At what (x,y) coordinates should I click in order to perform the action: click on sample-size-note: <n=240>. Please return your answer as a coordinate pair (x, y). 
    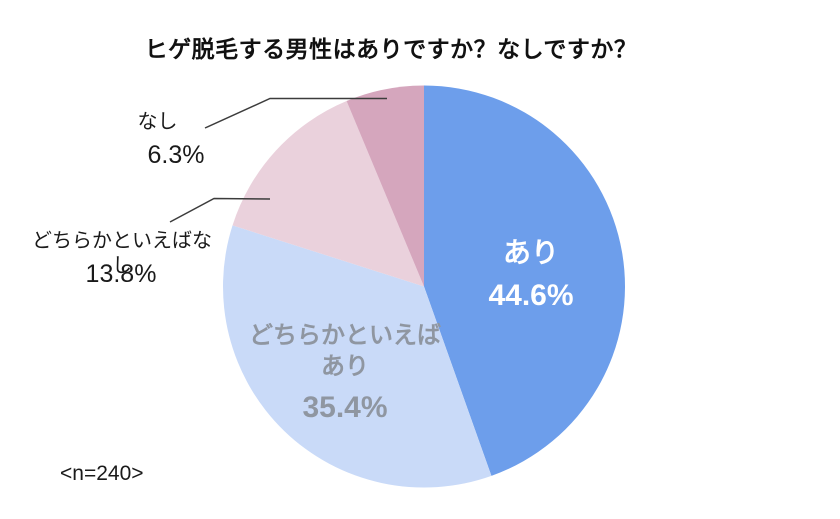
    Looking at the image, I should click on (102, 473).